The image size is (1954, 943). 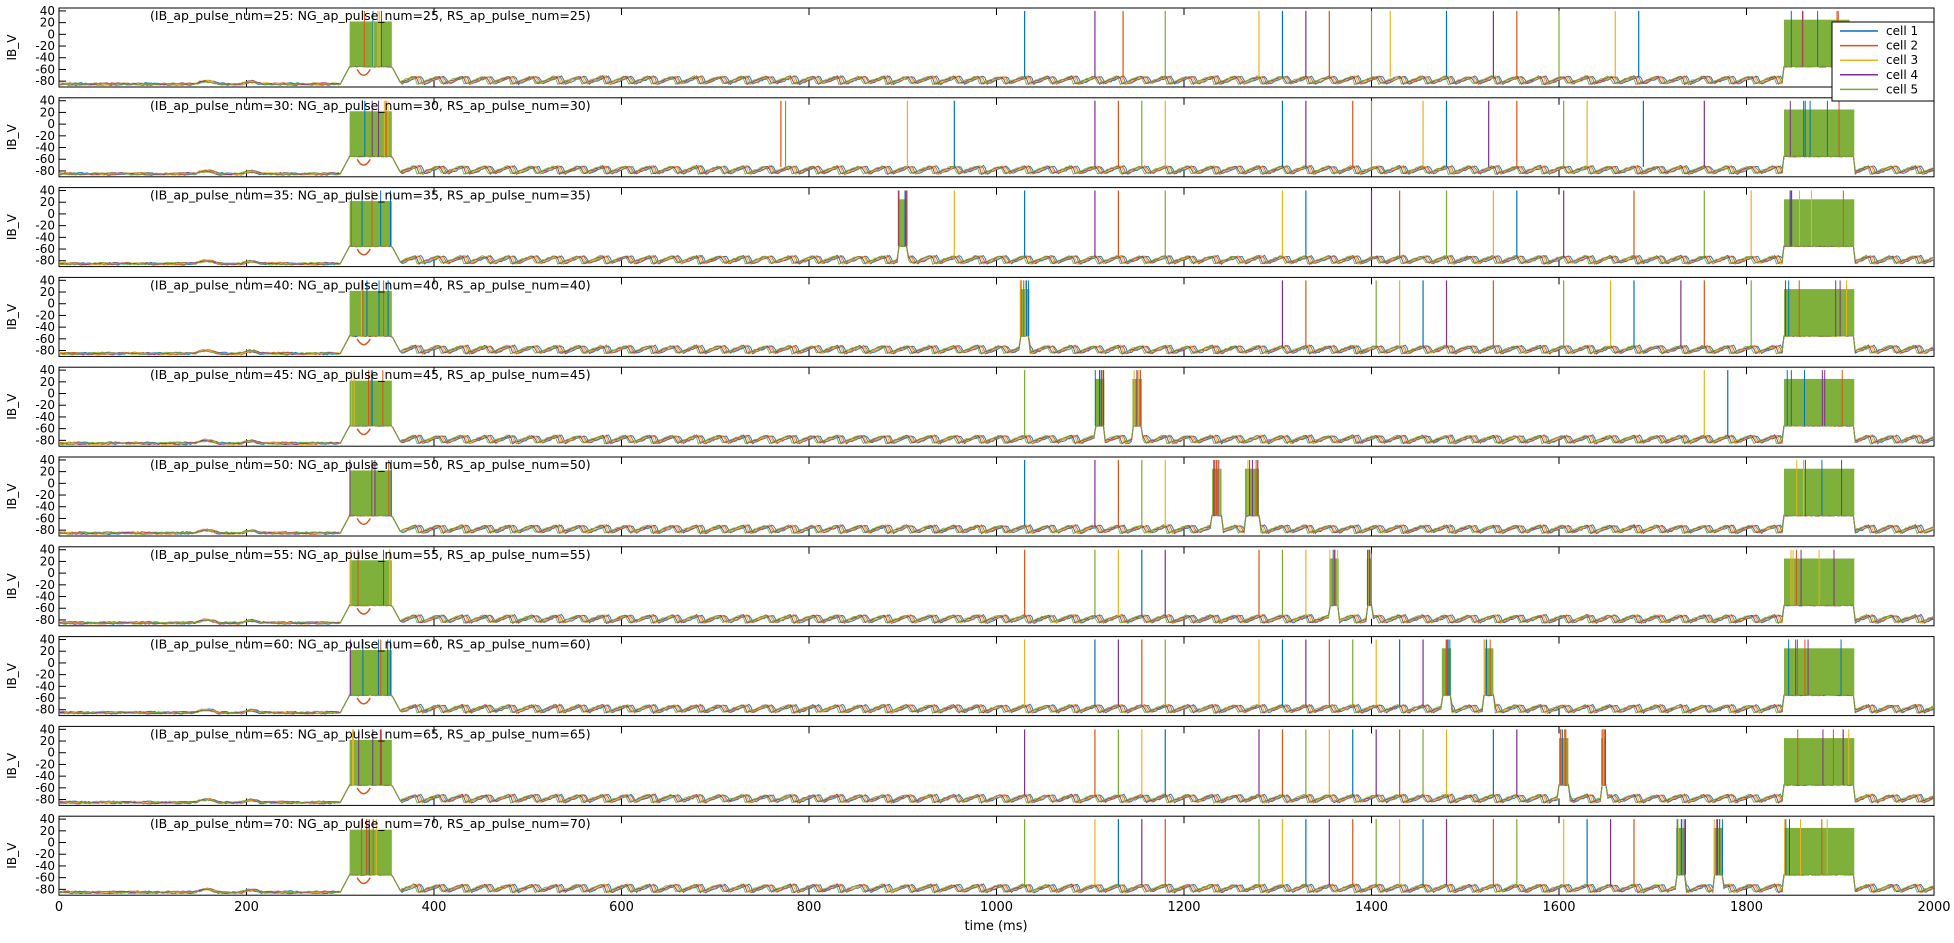 I want to click on legend-box, so click(x=1883, y=61).